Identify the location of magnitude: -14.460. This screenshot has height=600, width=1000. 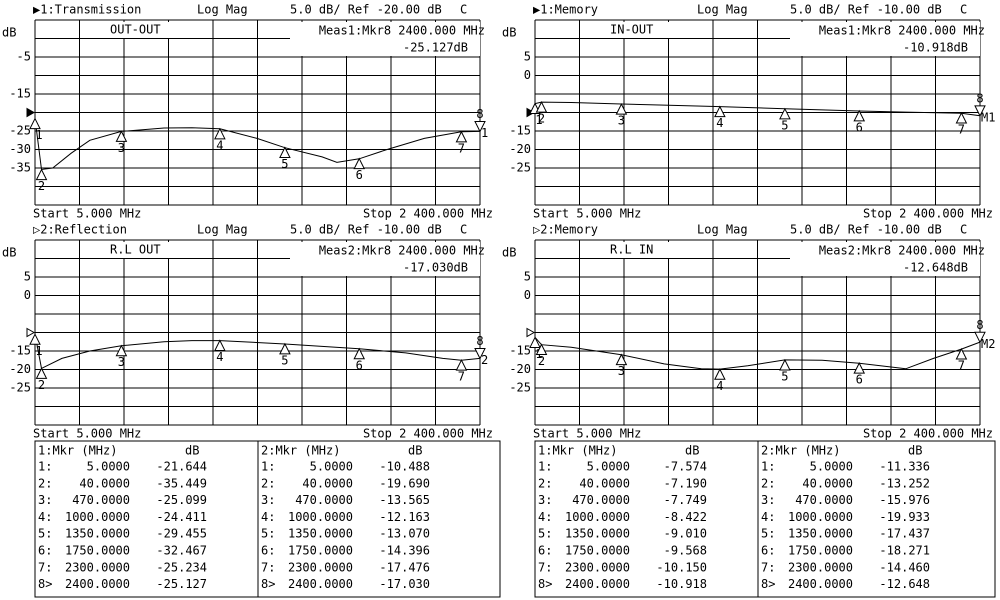
(904, 567).